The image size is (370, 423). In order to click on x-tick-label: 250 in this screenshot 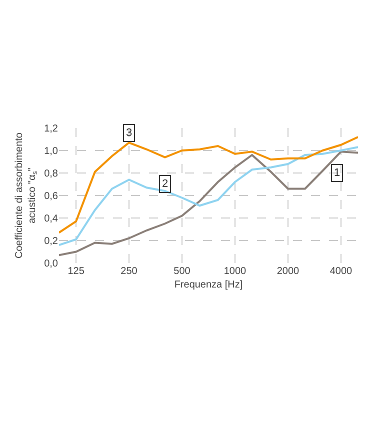, I will do `click(129, 271)`.